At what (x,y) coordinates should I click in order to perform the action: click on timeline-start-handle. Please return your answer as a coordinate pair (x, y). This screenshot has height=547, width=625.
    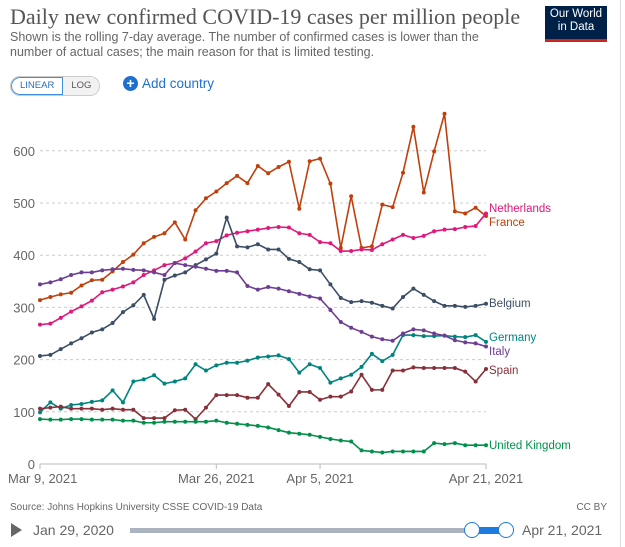
    Looking at the image, I should click on (472, 530).